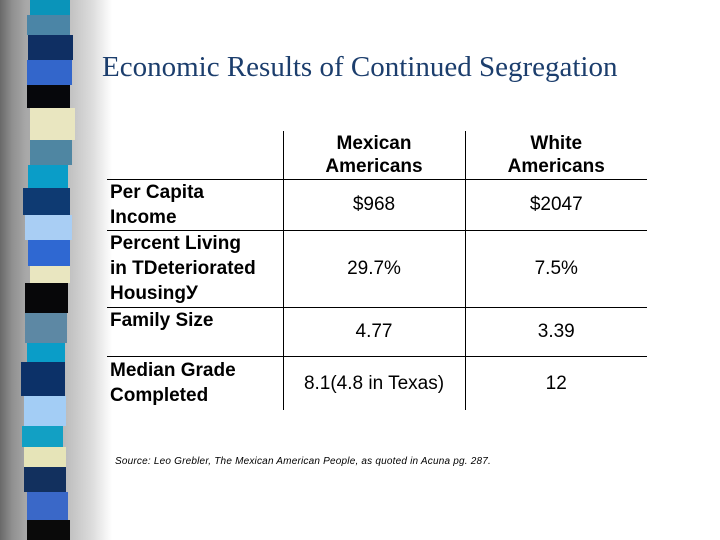  I want to click on column-header-white-americans: White Americans, so click(555, 155).